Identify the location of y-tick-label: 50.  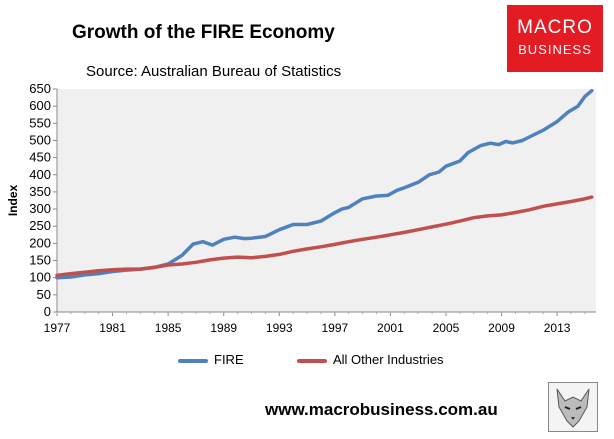
(44, 294).